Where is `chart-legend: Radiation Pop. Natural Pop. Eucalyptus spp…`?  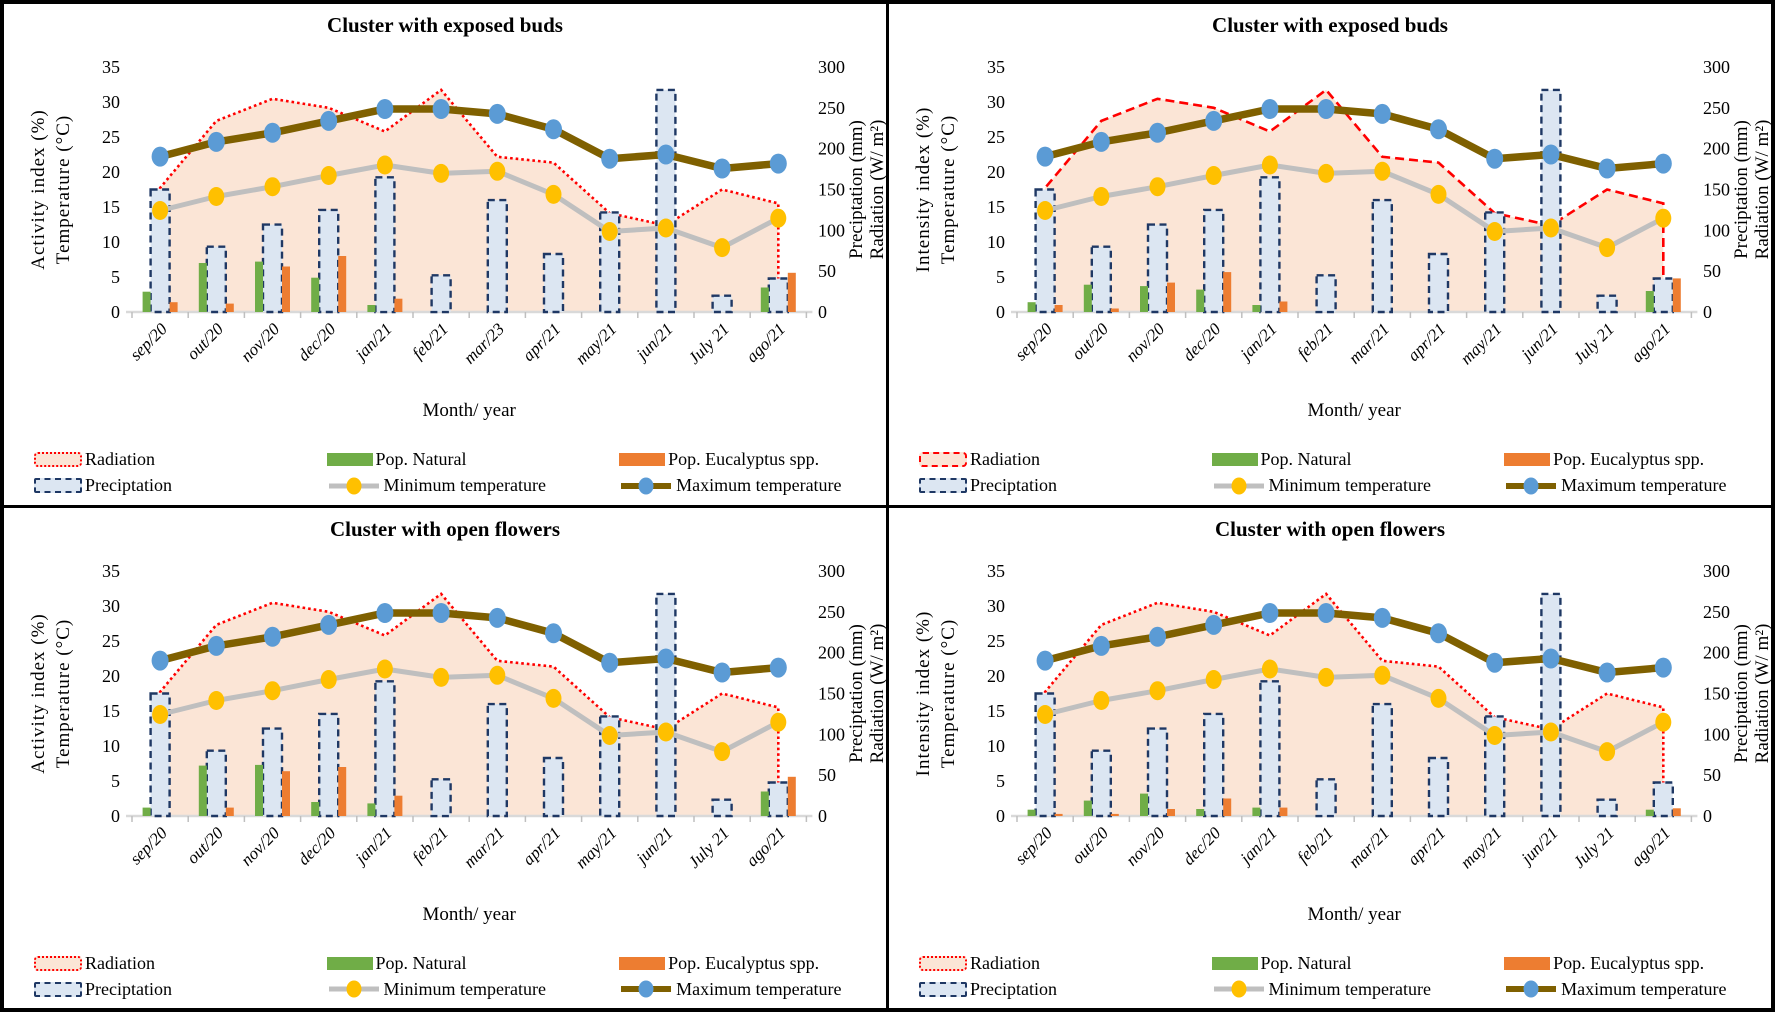 chart-legend: Radiation Pop. Natural Pop. Eucalyptus spp… is located at coordinates (458, 475).